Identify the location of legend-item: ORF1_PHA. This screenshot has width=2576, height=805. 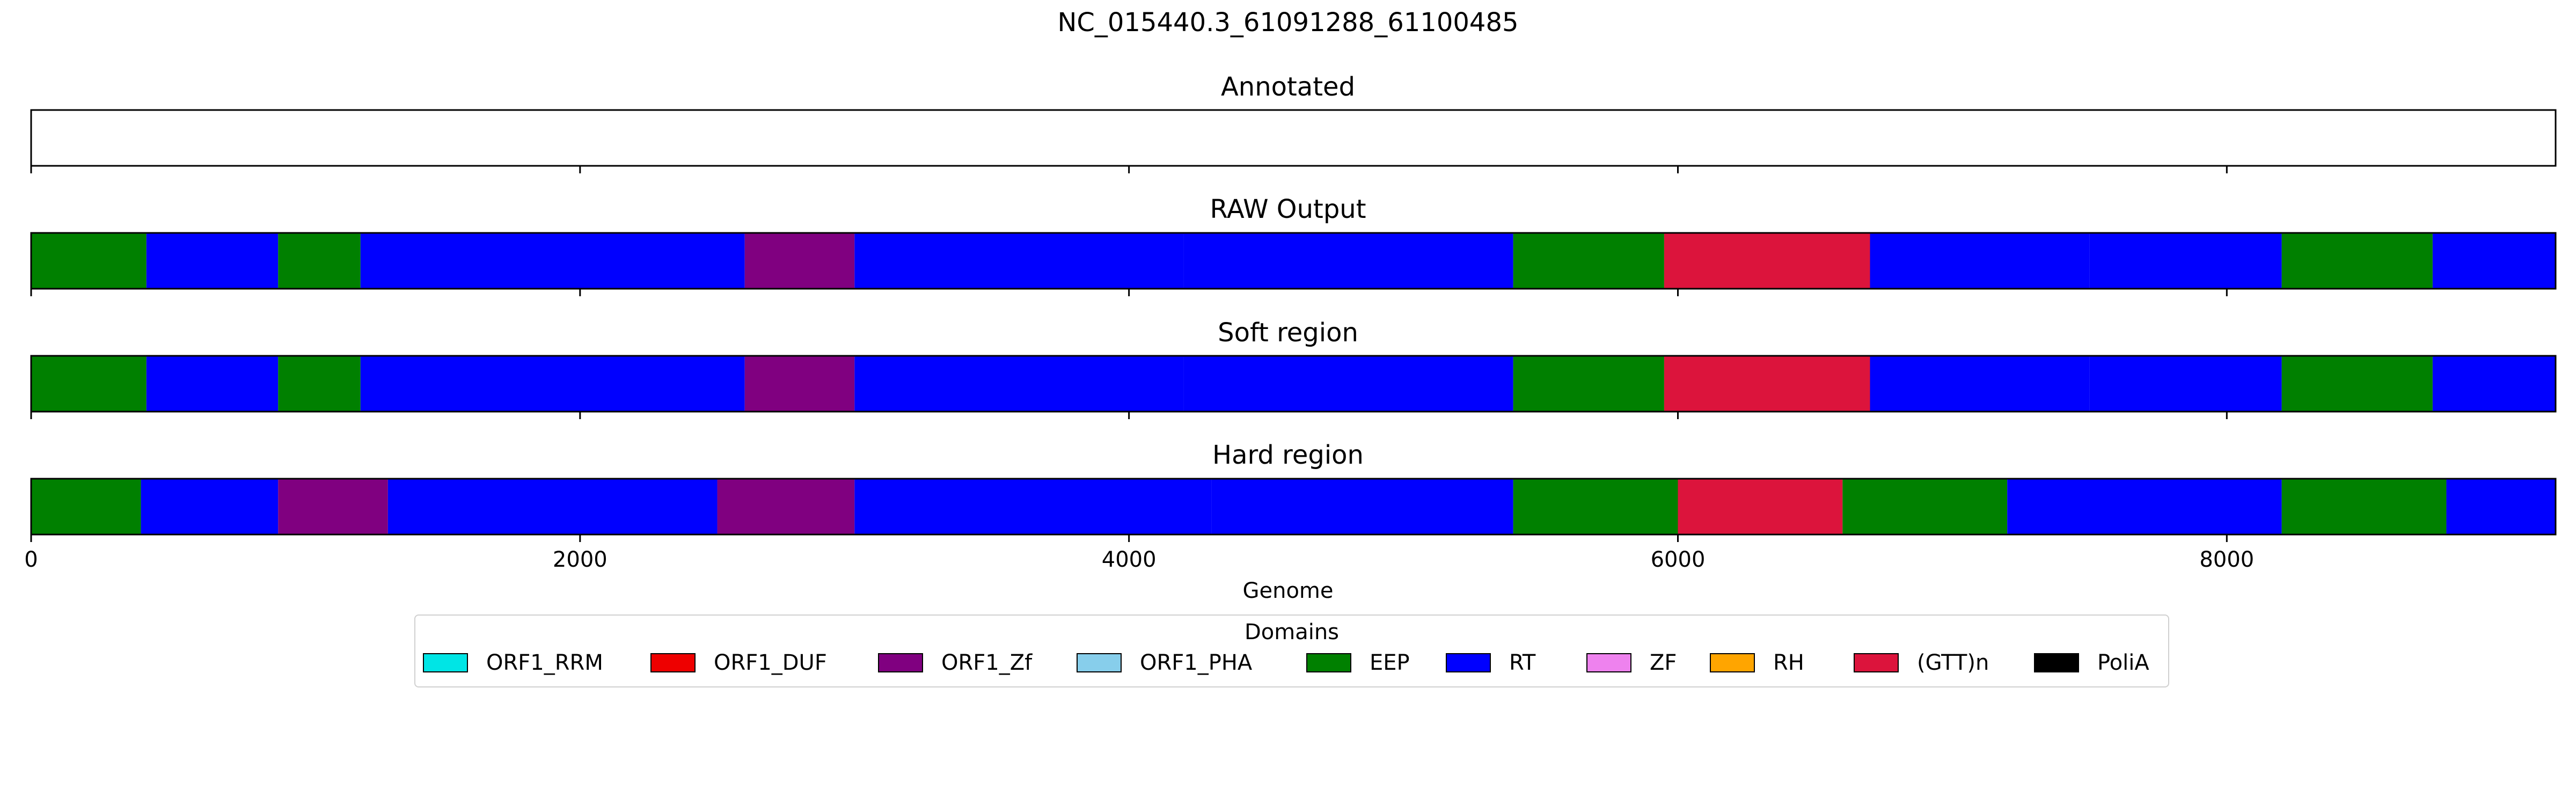
(1164, 663).